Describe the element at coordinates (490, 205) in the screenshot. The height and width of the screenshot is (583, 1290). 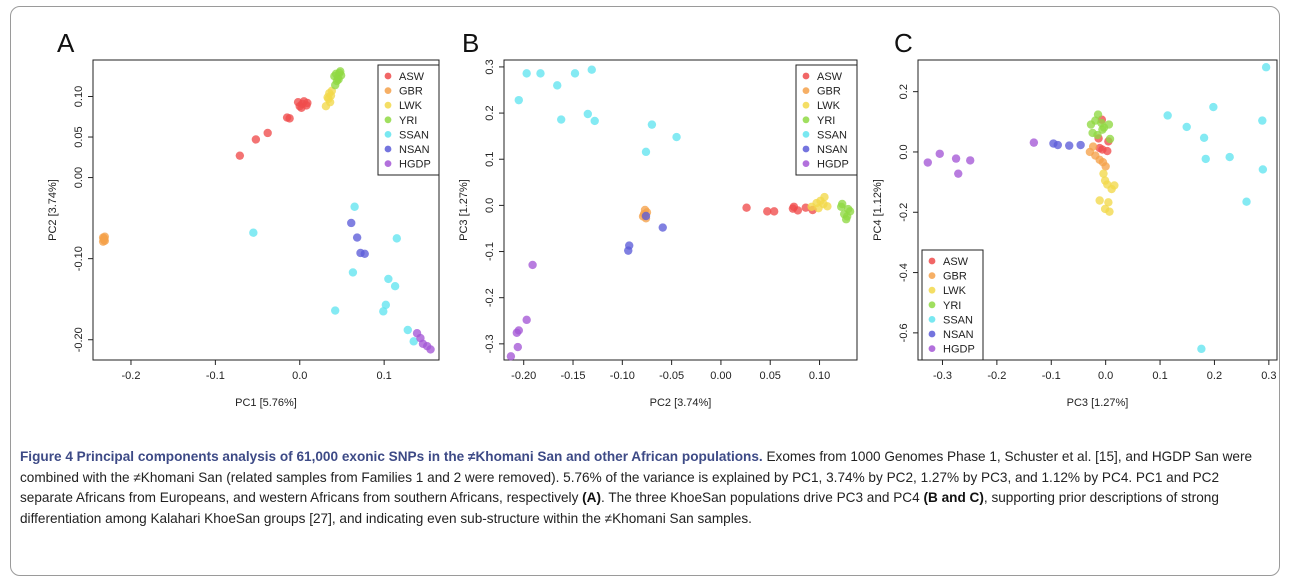
I see `y-tick-label: 0.0` at that location.